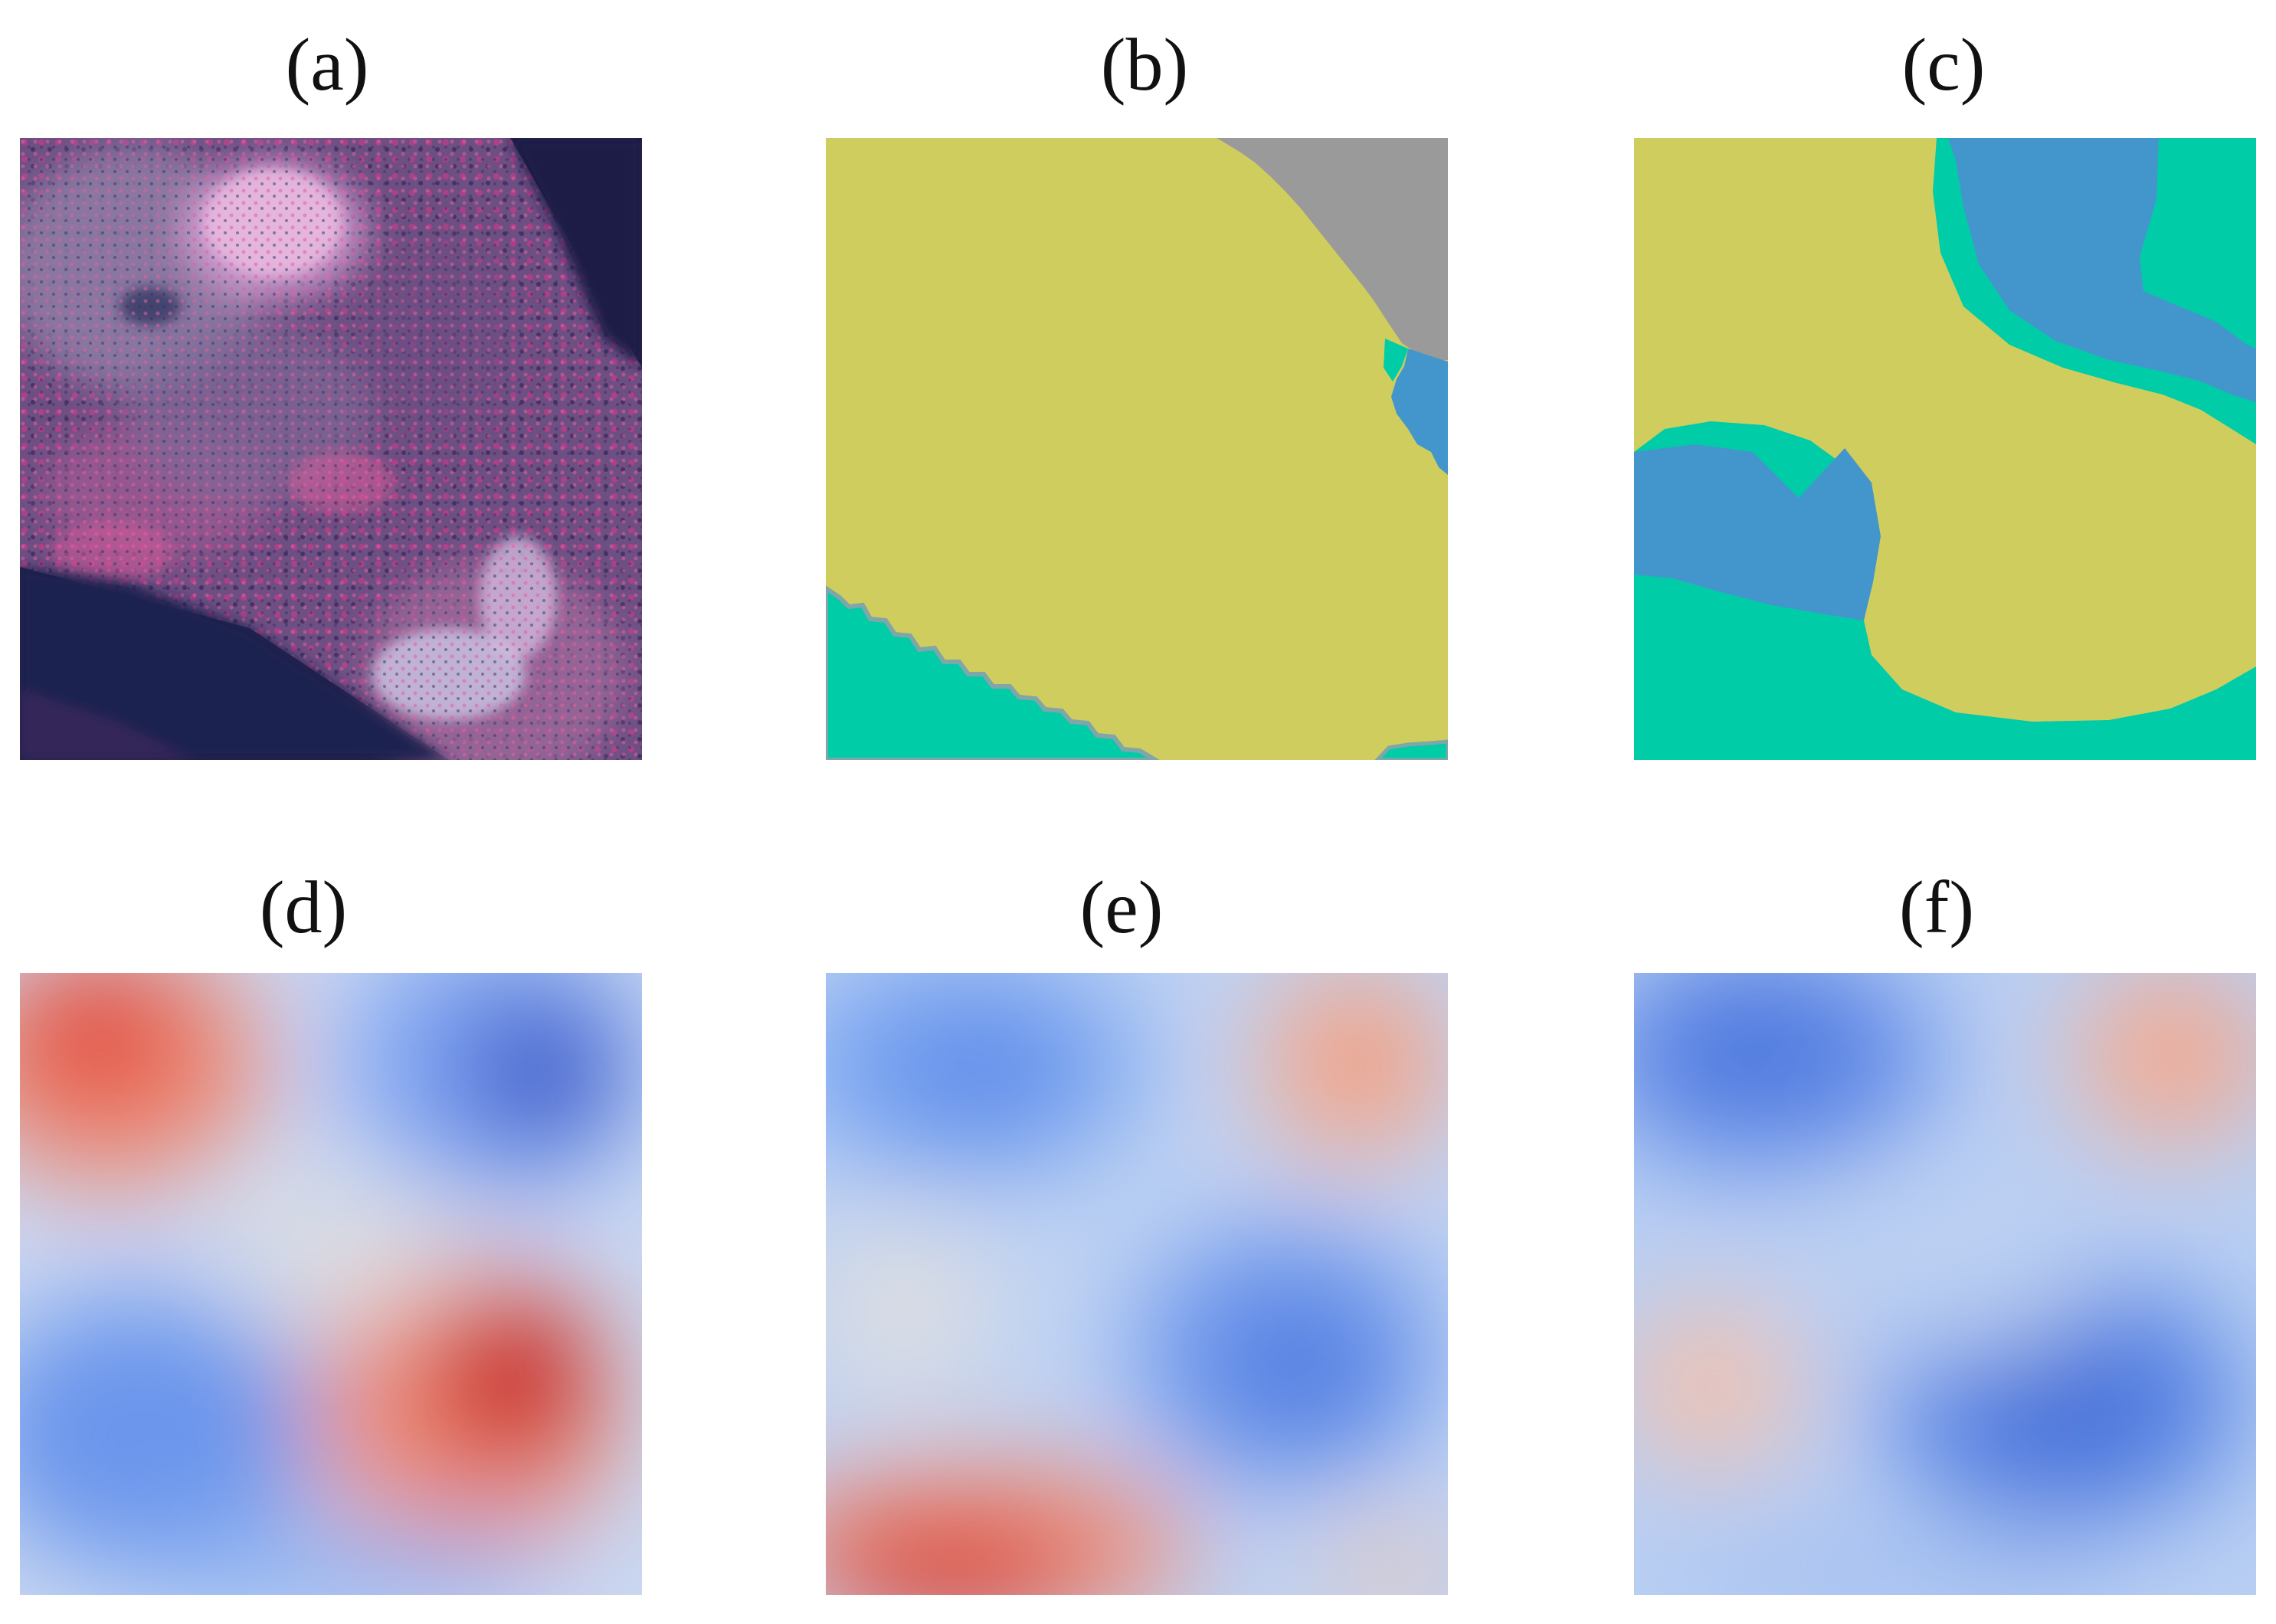 The height and width of the screenshot is (1624, 2276). What do you see at coordinates (1137, 1284) in the screenshot?
I see `heatmap-e` at bounding box center [1137, 1284].